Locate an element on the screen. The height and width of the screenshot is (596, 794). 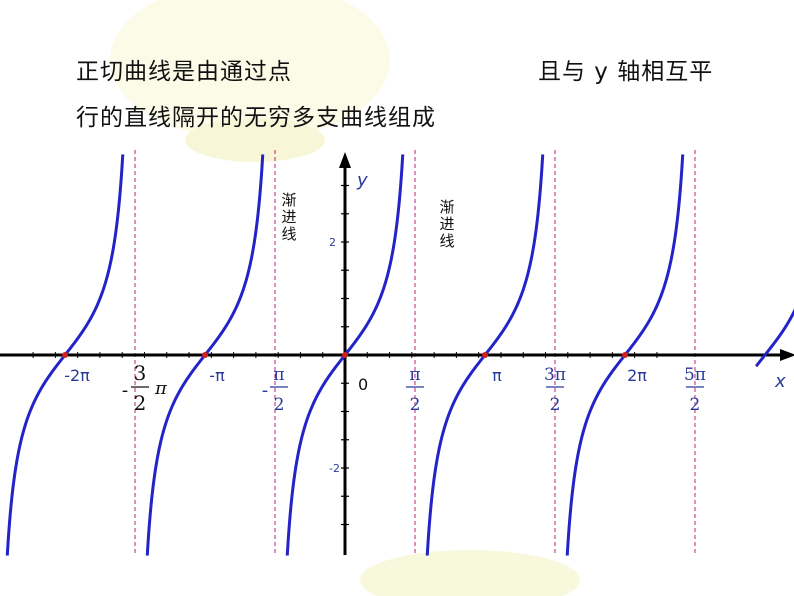
x-tick-num-6: 3π is located at coordinates (555, 375).